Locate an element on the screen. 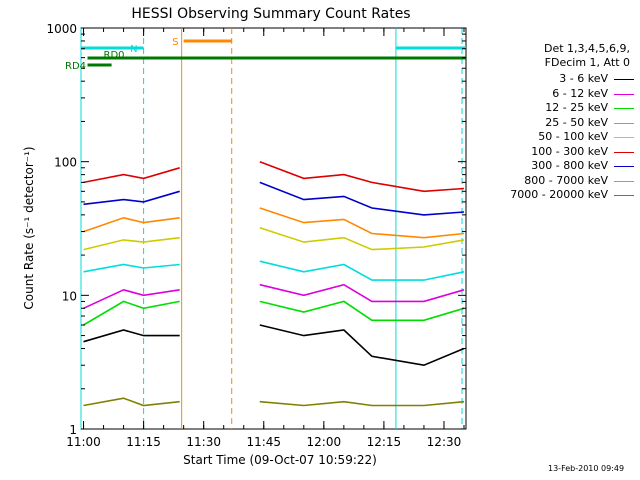  x-tick-label: 12:00 is located at coordinates (324, 442).